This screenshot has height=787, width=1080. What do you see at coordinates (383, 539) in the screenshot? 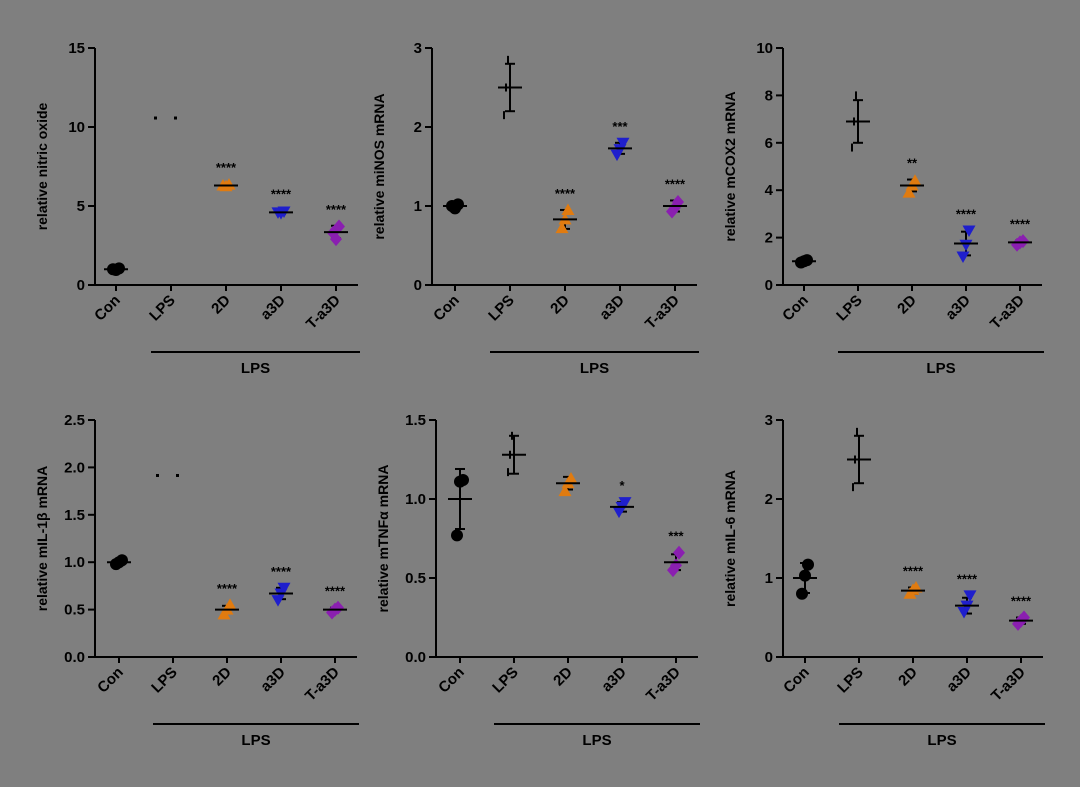
I see `y-axis-label: relative mTNFα mRNA` at bounding box center [383, 539].